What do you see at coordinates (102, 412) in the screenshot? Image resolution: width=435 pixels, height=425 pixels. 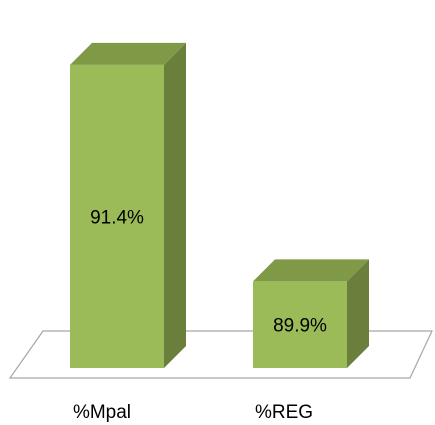 I see `category-label: %Mpal` at bounding box center [102, 412].